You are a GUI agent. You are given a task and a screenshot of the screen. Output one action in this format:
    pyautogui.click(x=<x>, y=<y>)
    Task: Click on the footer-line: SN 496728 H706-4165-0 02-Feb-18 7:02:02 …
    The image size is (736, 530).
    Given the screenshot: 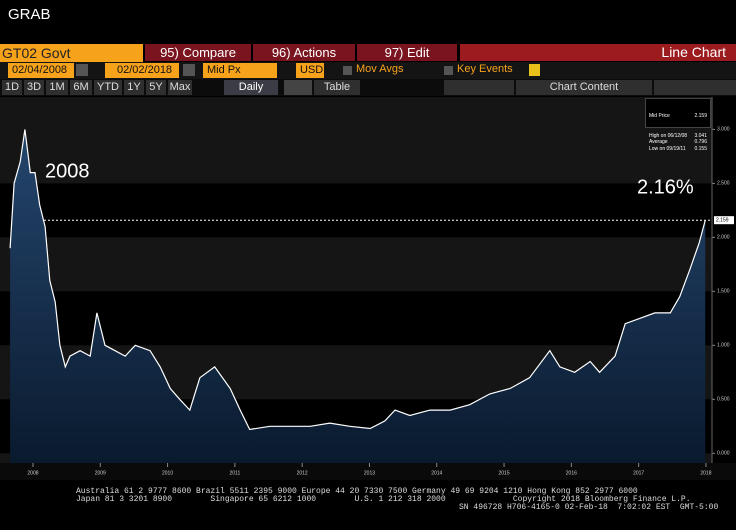 What is the action you would take?
    pyautogui.click(x=589, y=507)
    